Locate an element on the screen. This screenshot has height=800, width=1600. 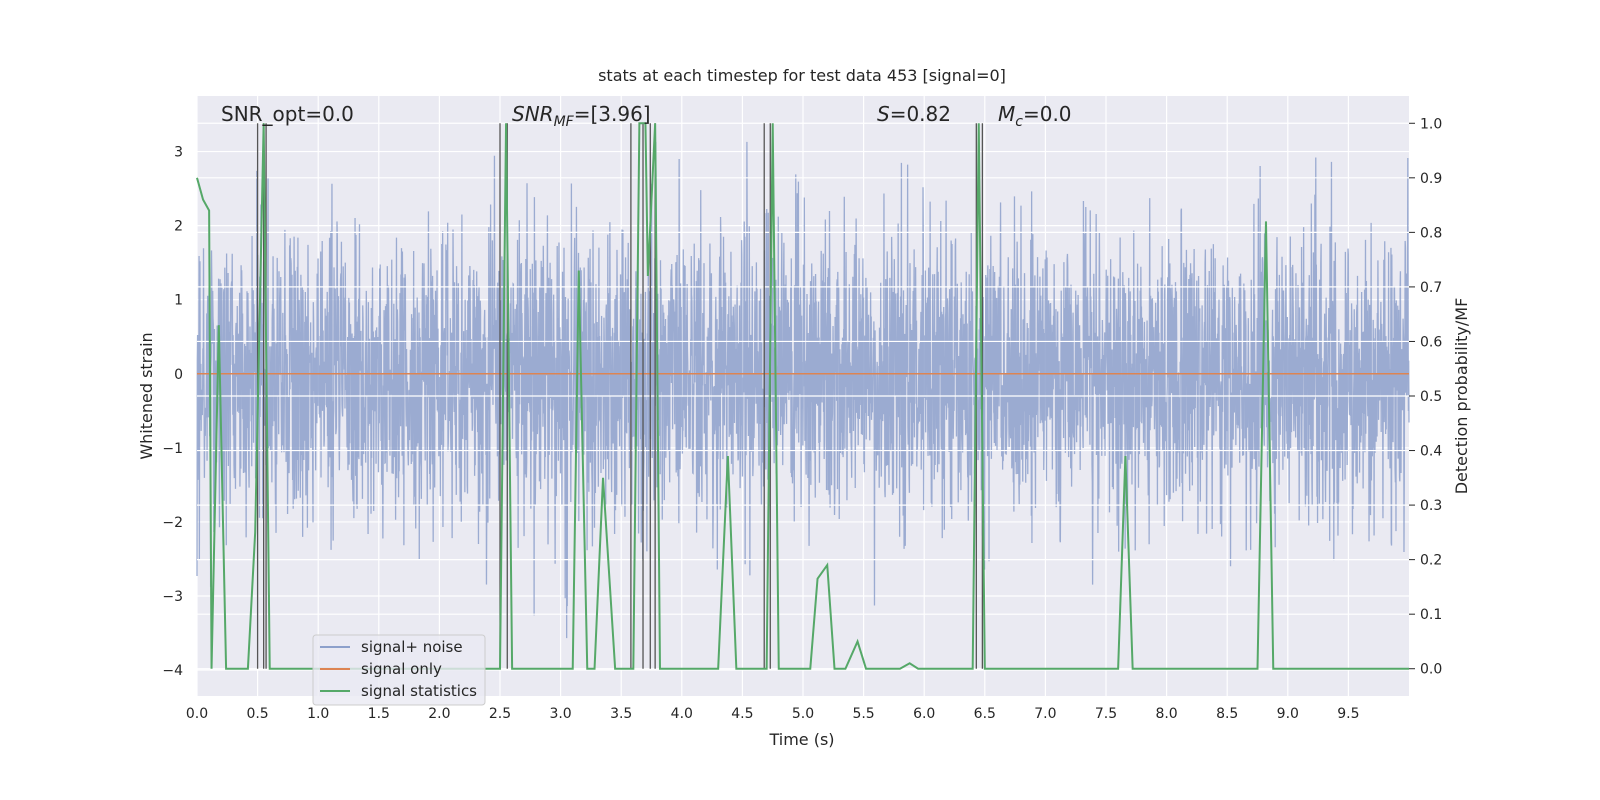
snr-mf-subscript: MF is located at coordinates (564, 122).